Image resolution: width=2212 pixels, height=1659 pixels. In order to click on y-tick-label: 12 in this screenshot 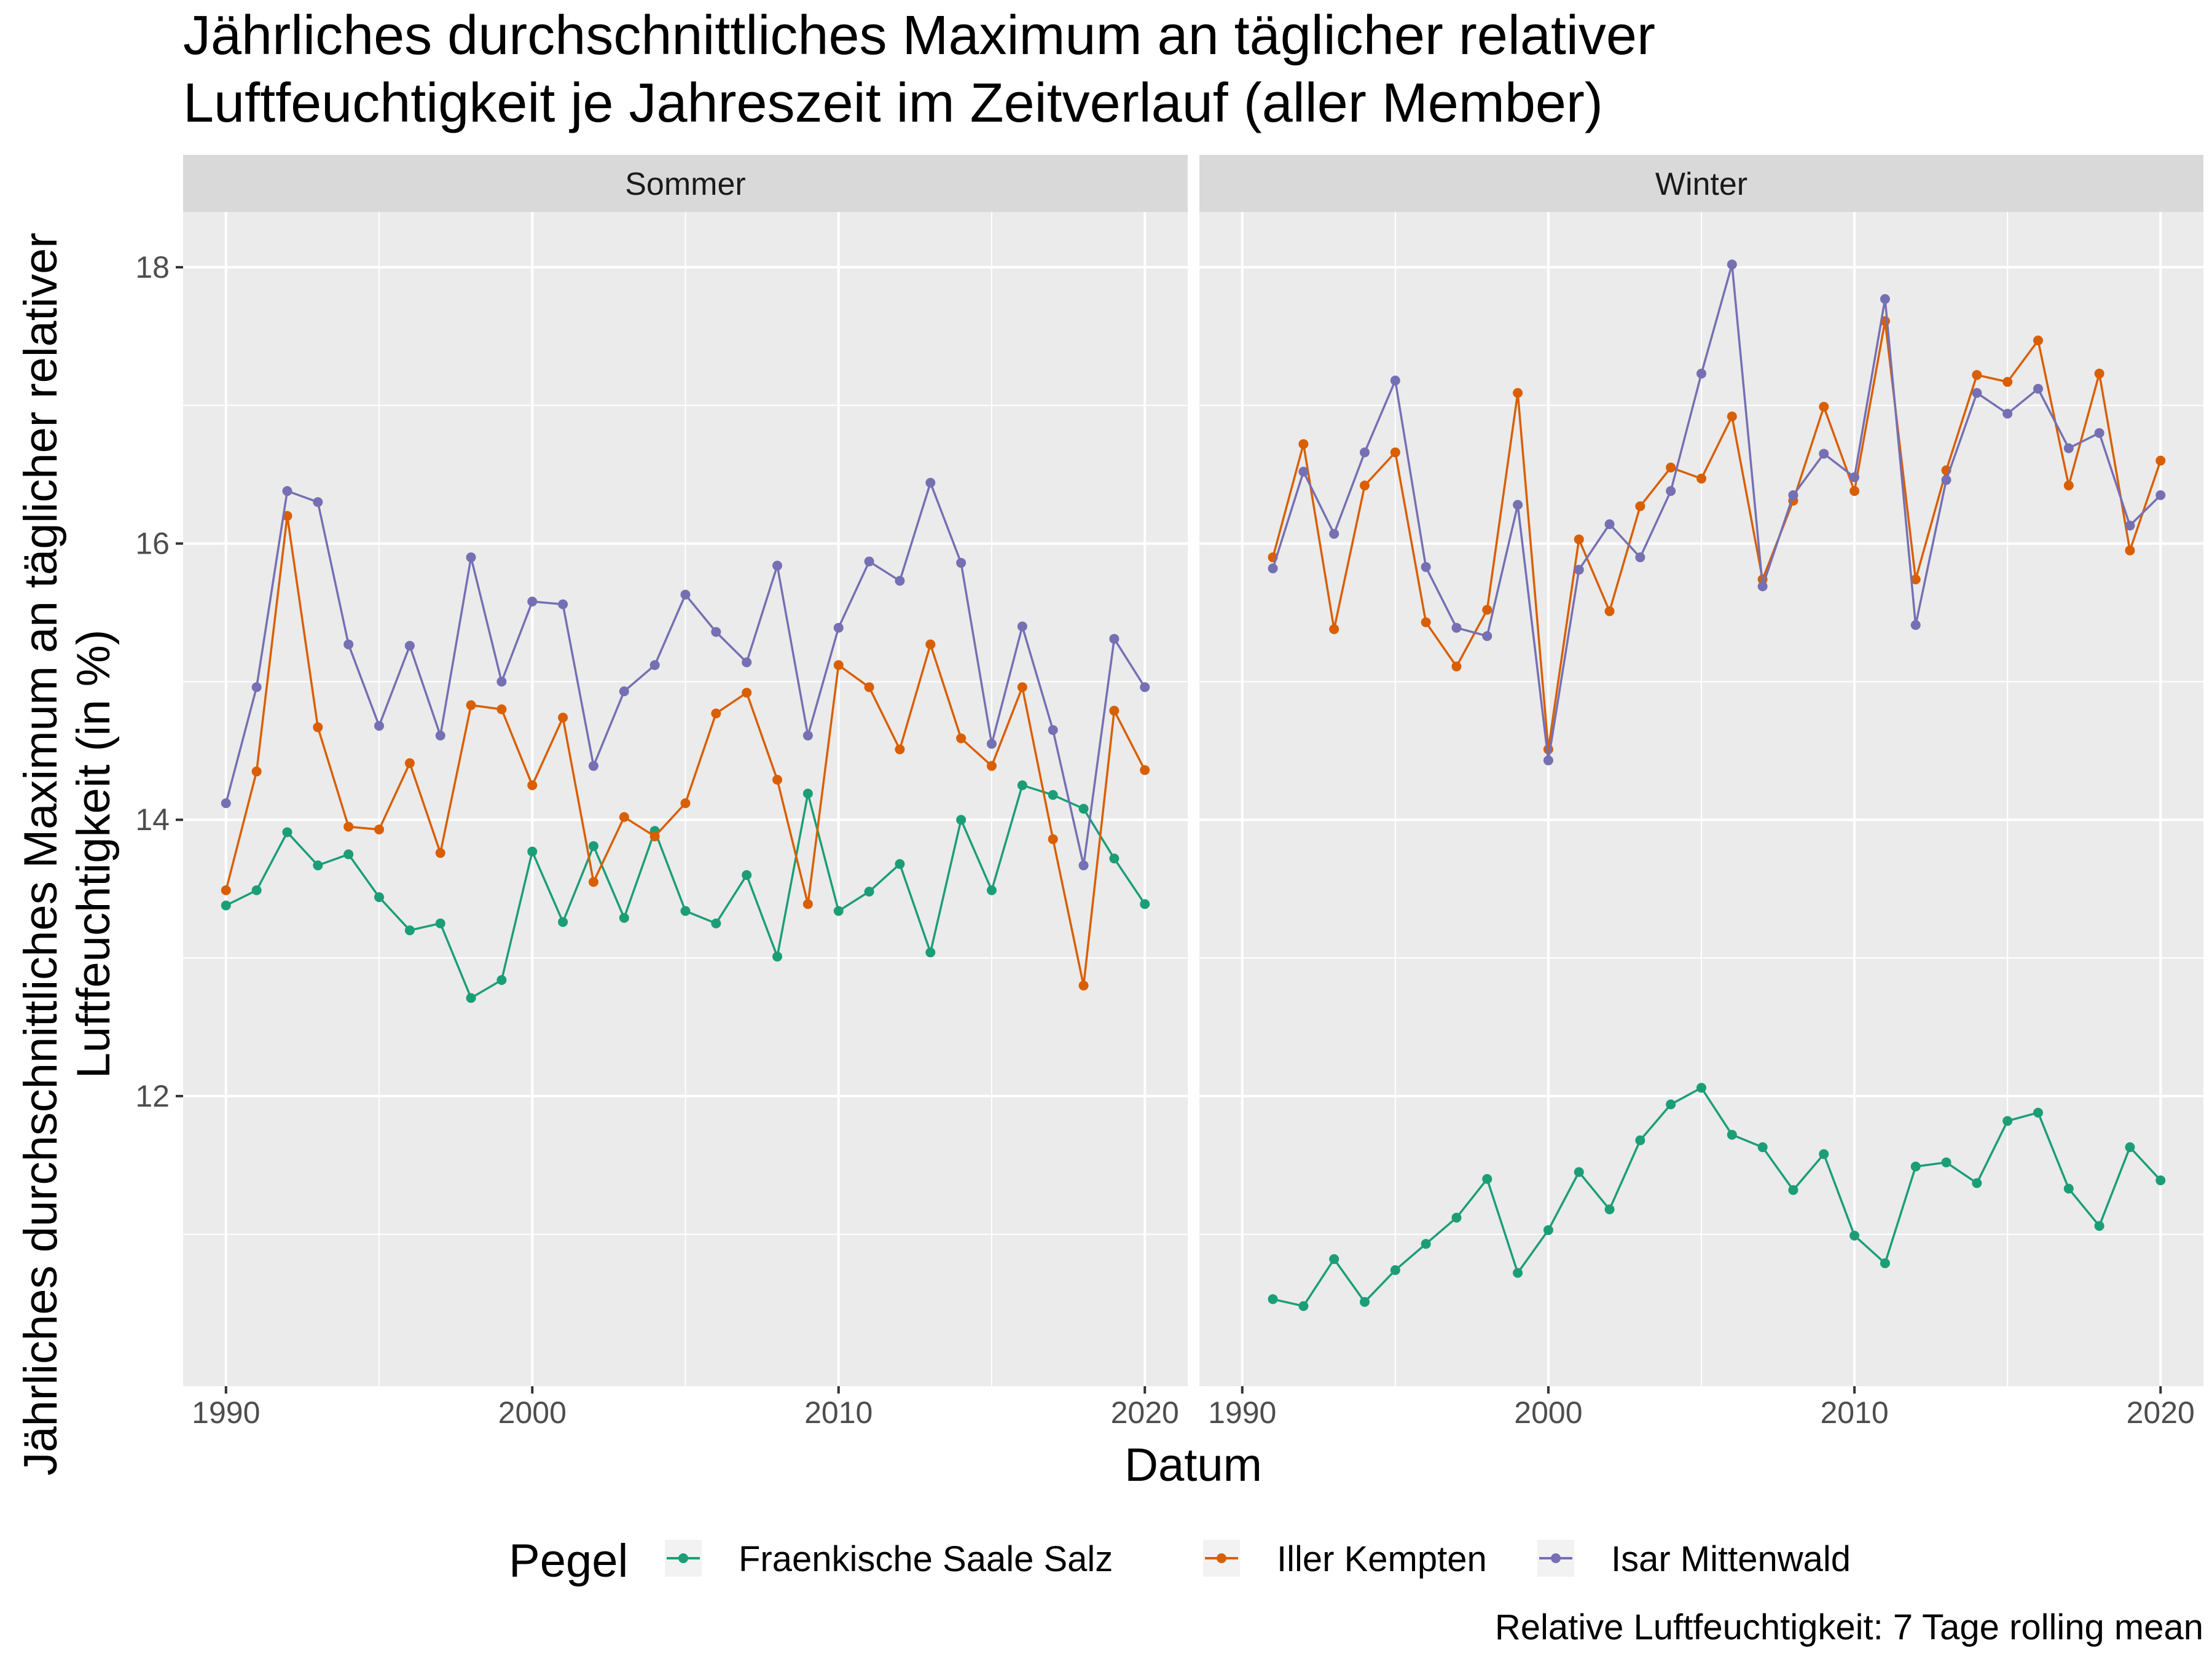, I will do `click(152, 1096)`.